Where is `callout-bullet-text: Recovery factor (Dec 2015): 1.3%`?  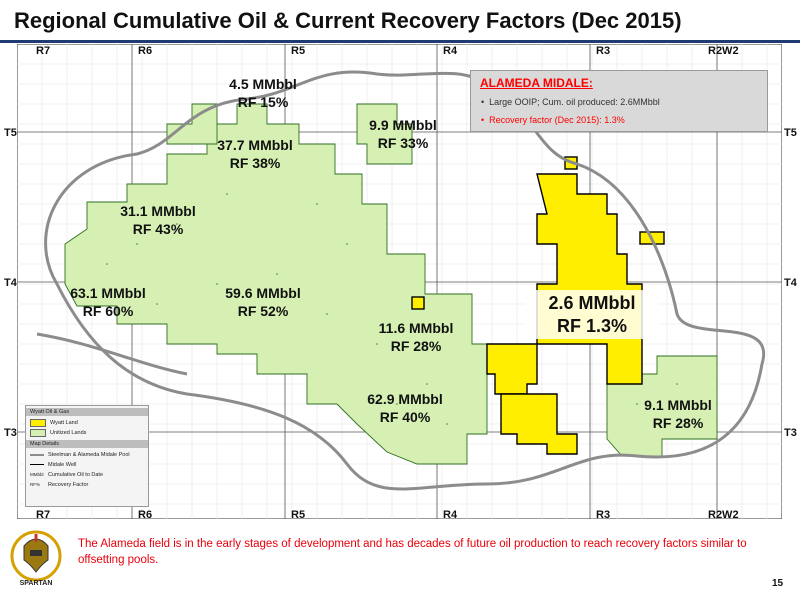 callout-bullet-text: Recovery factor (Dec 2015): 1.3% is located at coordinates (557, 120).